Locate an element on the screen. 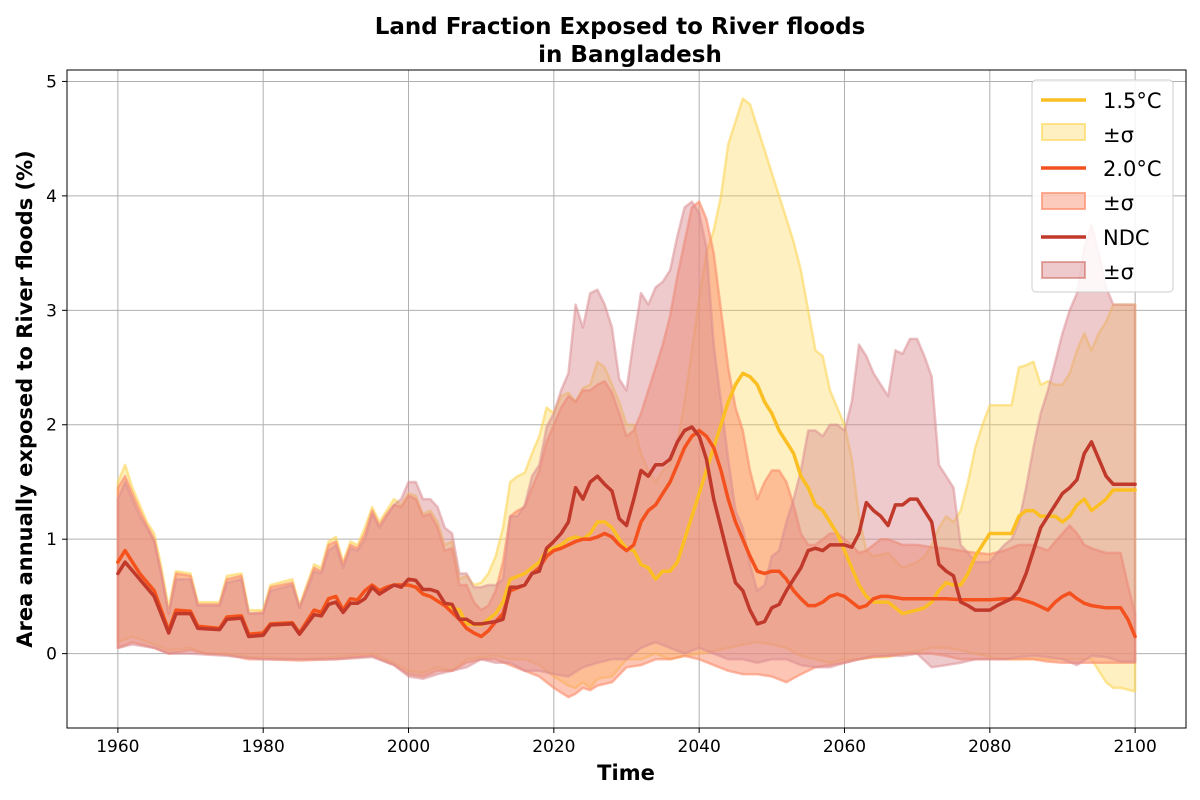  x-tick-label: 2020 is located at coordinates (553, 747).